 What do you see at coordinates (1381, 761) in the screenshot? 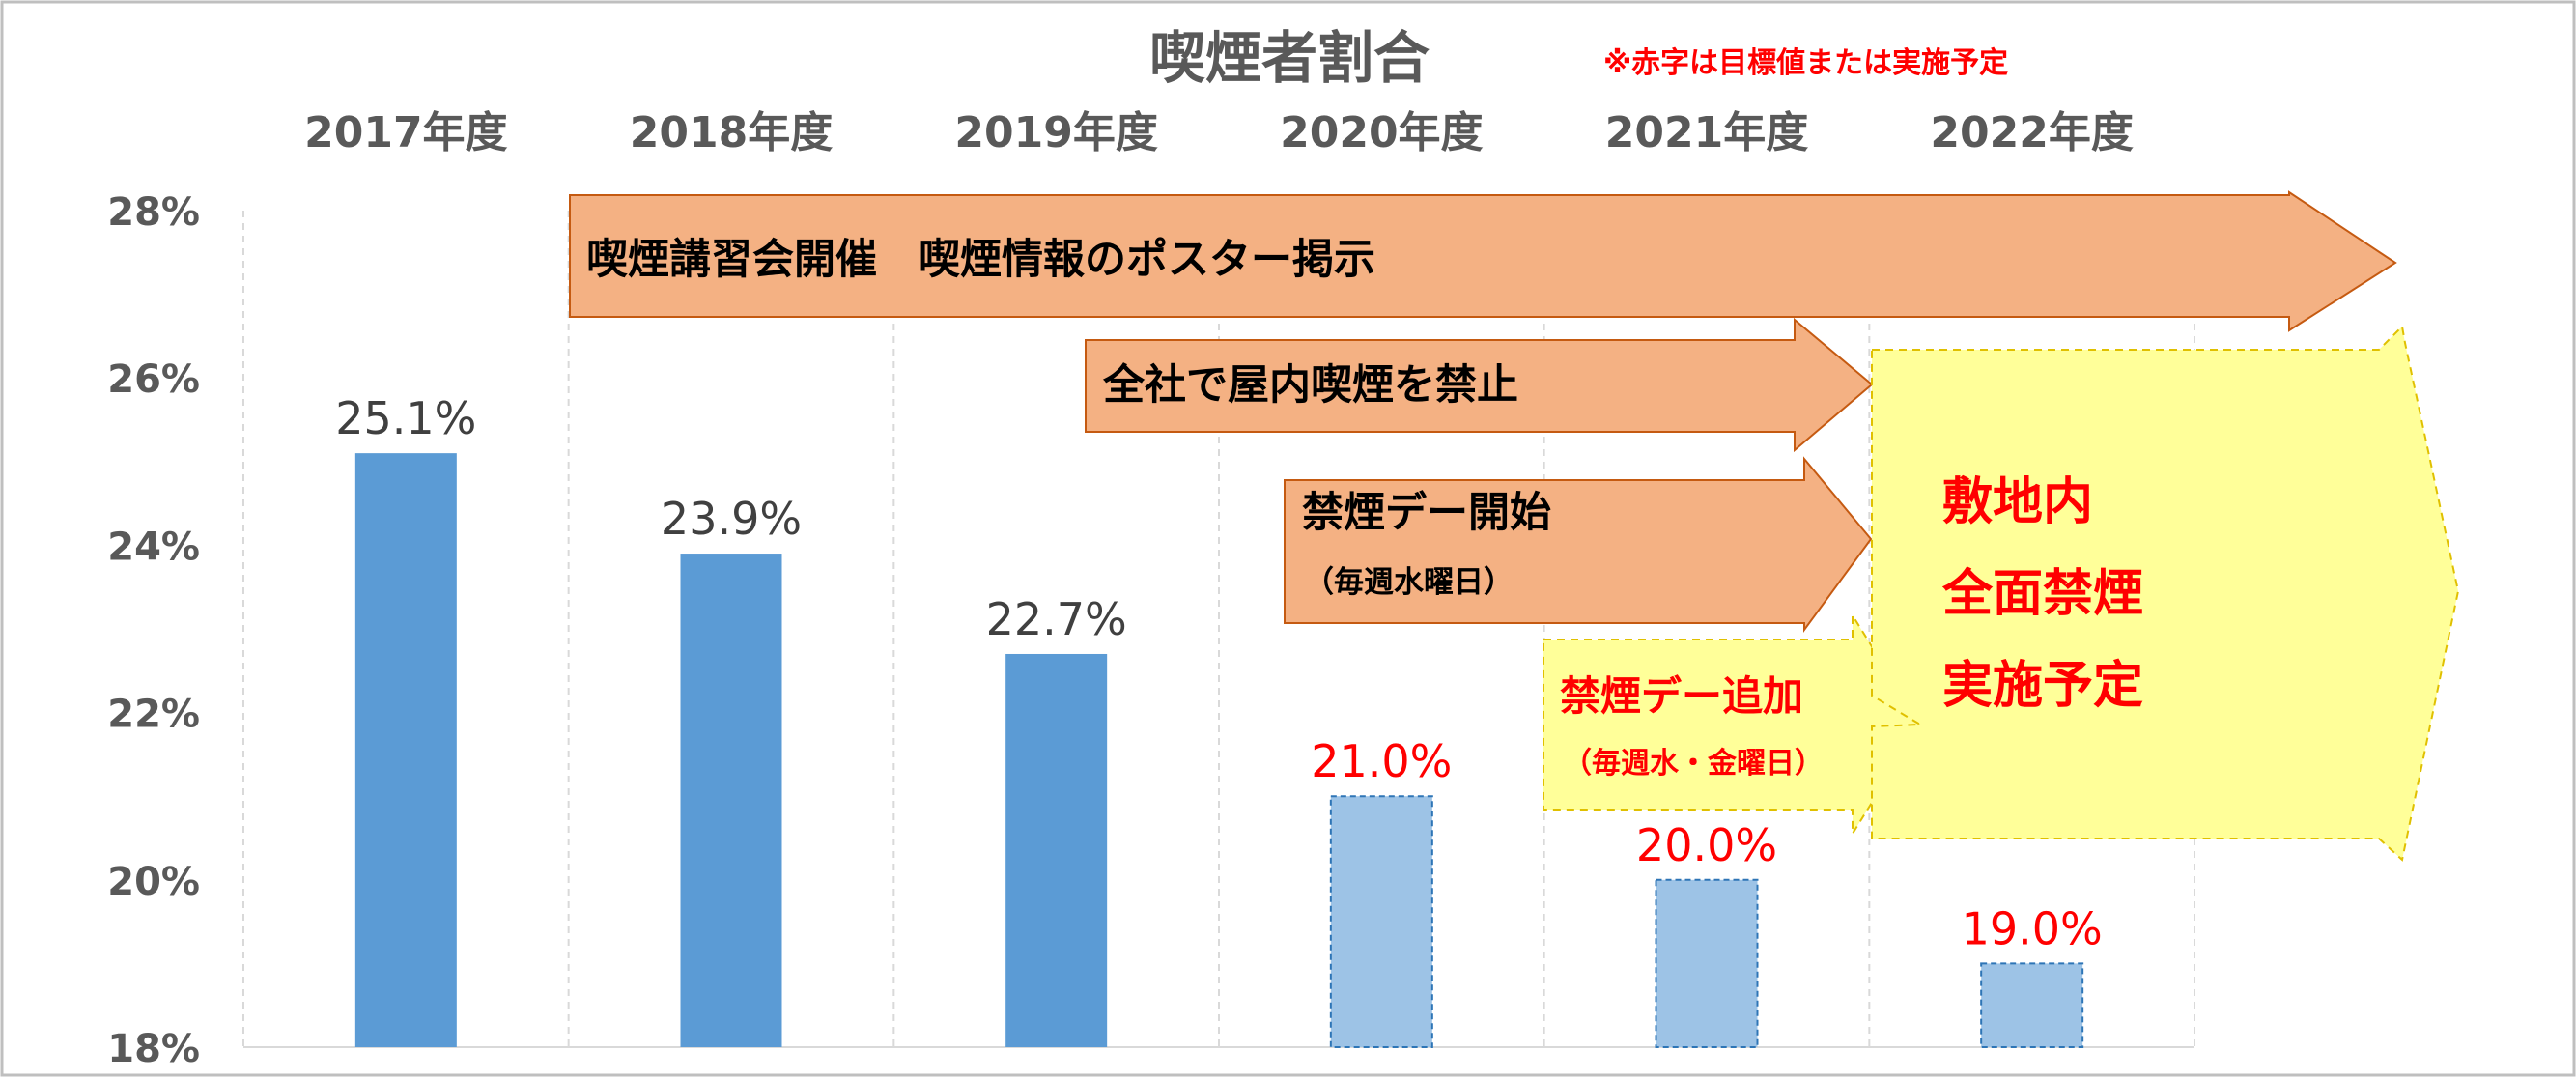
I see `data-label: 21.0%` at bounding box center [1381, 761].